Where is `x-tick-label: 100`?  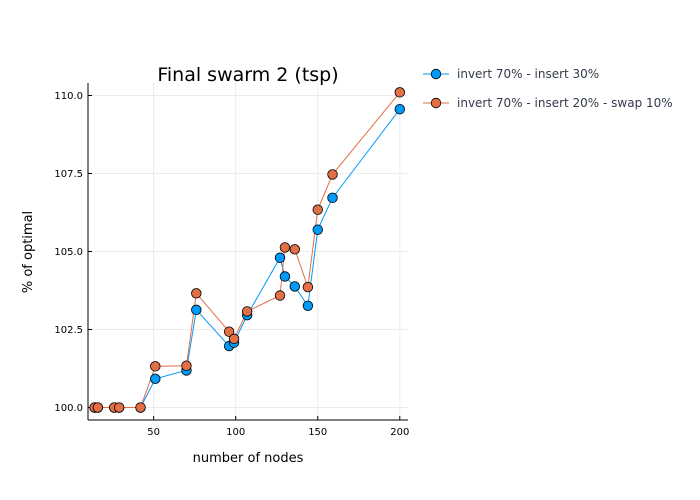 x-tick-label: 100 is located at coordinates (235, 432).